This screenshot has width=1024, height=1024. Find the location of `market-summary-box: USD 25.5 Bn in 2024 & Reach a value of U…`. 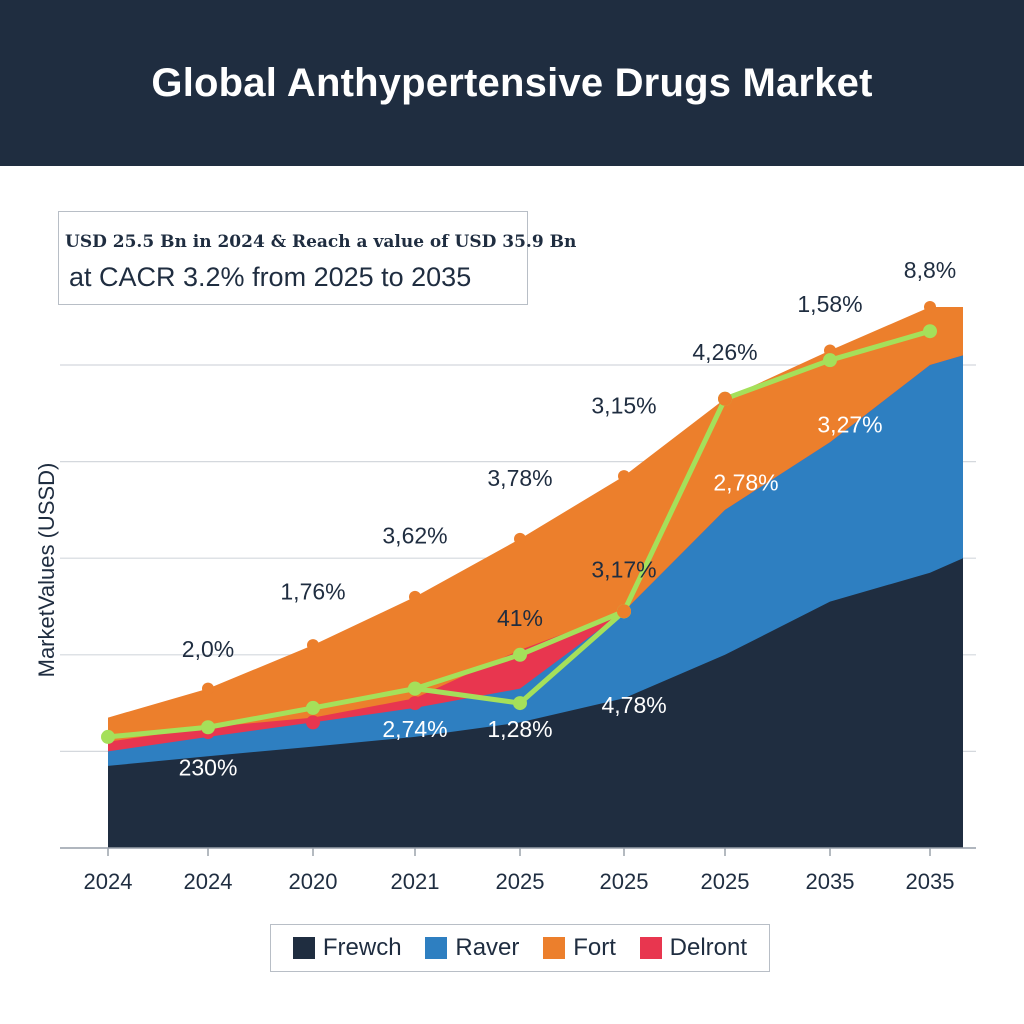

market-summary-box: USD 25.5 Bn in 2024 & Reach a value of U… is located at coordinates (317, 258).